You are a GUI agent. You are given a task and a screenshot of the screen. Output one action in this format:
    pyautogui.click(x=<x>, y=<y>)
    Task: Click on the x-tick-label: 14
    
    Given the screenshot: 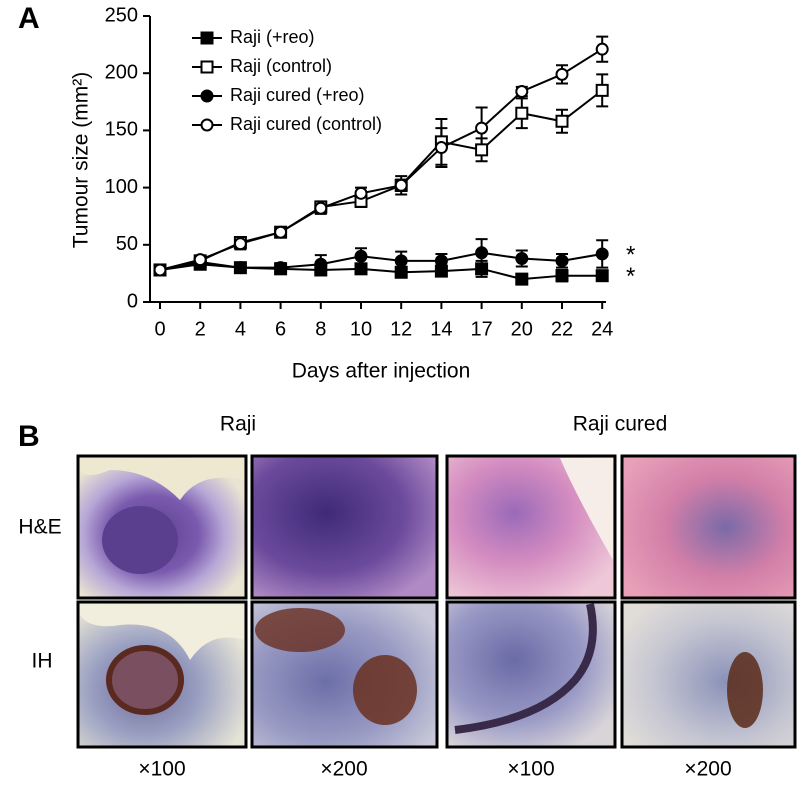 What is the action you would take?
    pyautogui.click(x=441, y=329)
    